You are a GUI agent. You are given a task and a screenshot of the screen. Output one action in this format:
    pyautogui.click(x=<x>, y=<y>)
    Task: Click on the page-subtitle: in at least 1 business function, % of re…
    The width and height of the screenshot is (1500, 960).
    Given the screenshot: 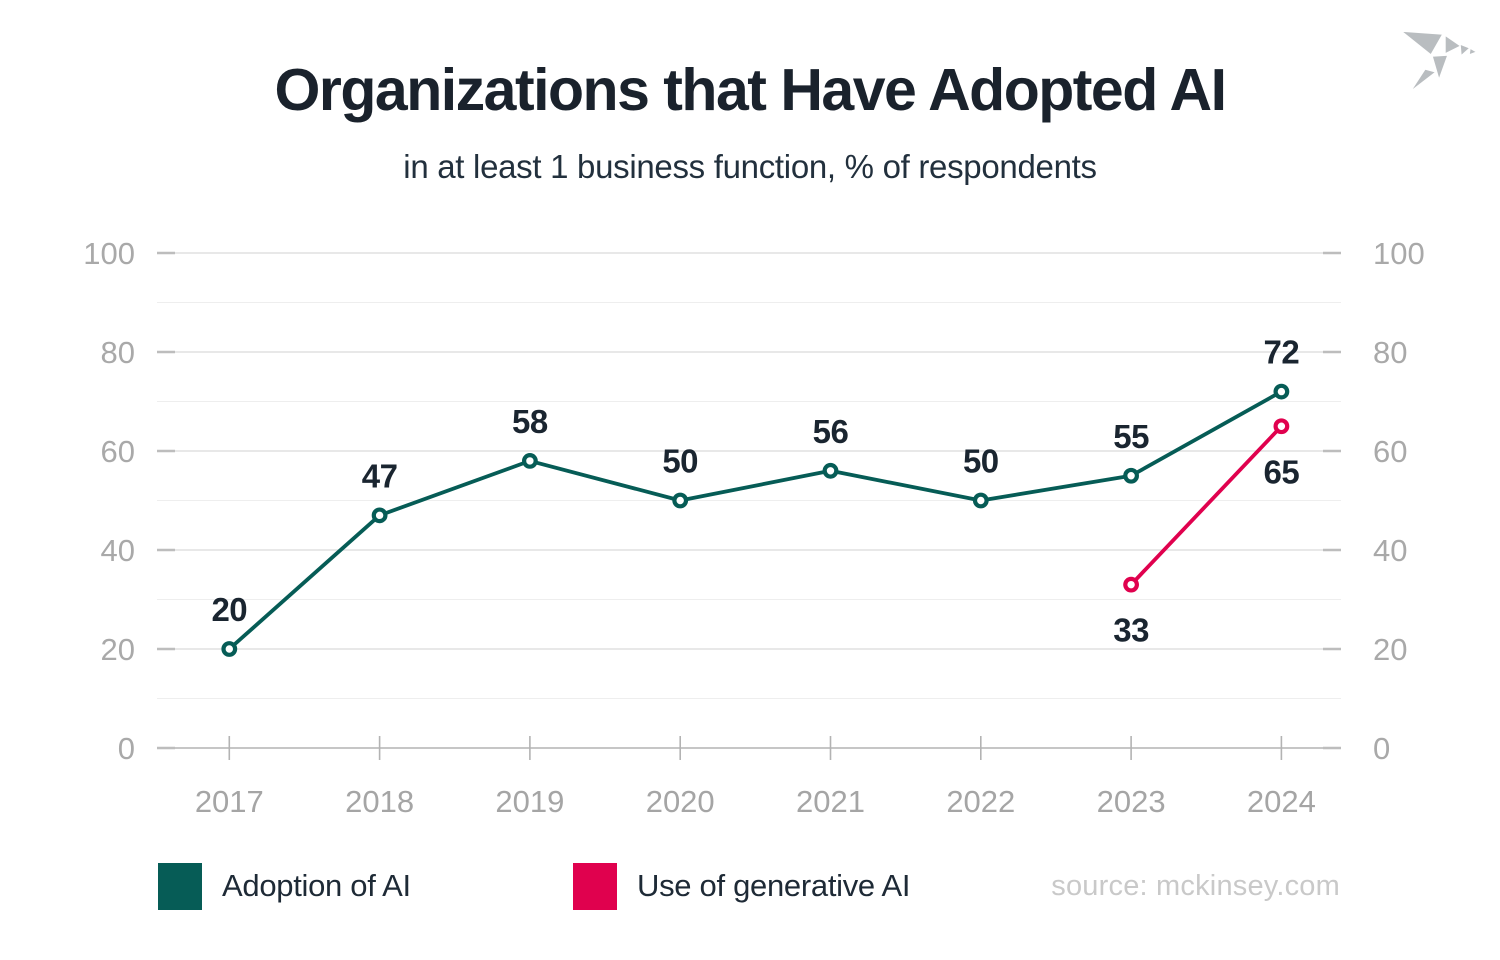 What is the action you would take?
    pyautogui.click(x=750, y=166)
    